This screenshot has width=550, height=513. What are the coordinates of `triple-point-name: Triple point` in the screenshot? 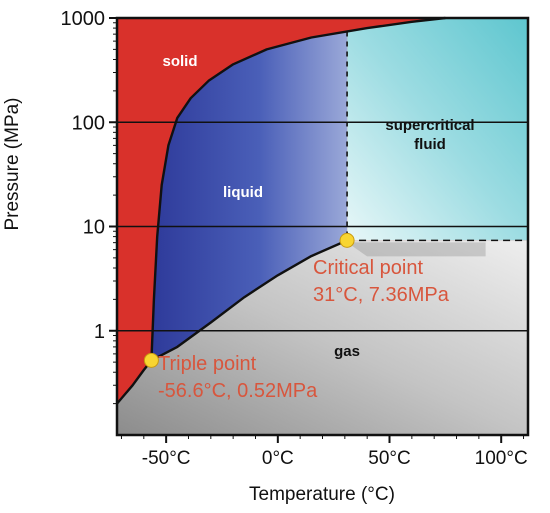 It's located at (207, 364).